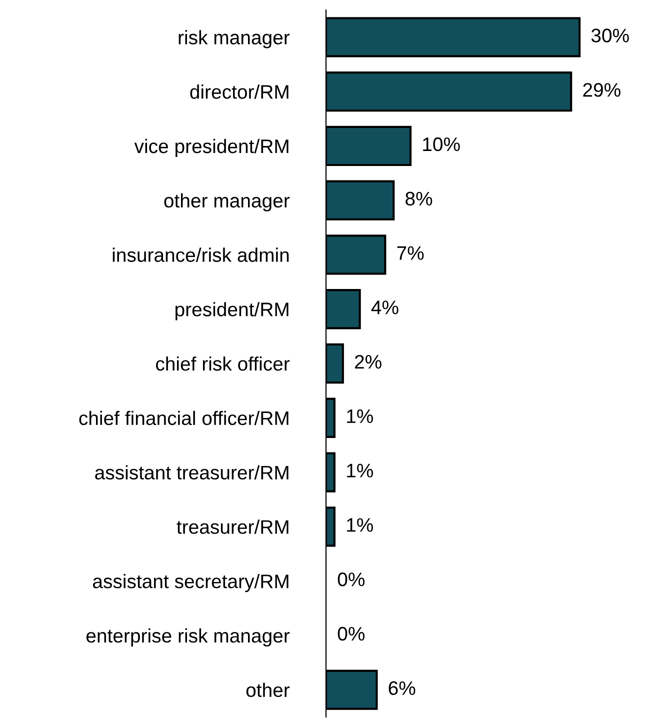  Describe the element at coordinates (191, 472) in the screenshot. I see `y-tick-label: assistant treasurer/RM` at that location.